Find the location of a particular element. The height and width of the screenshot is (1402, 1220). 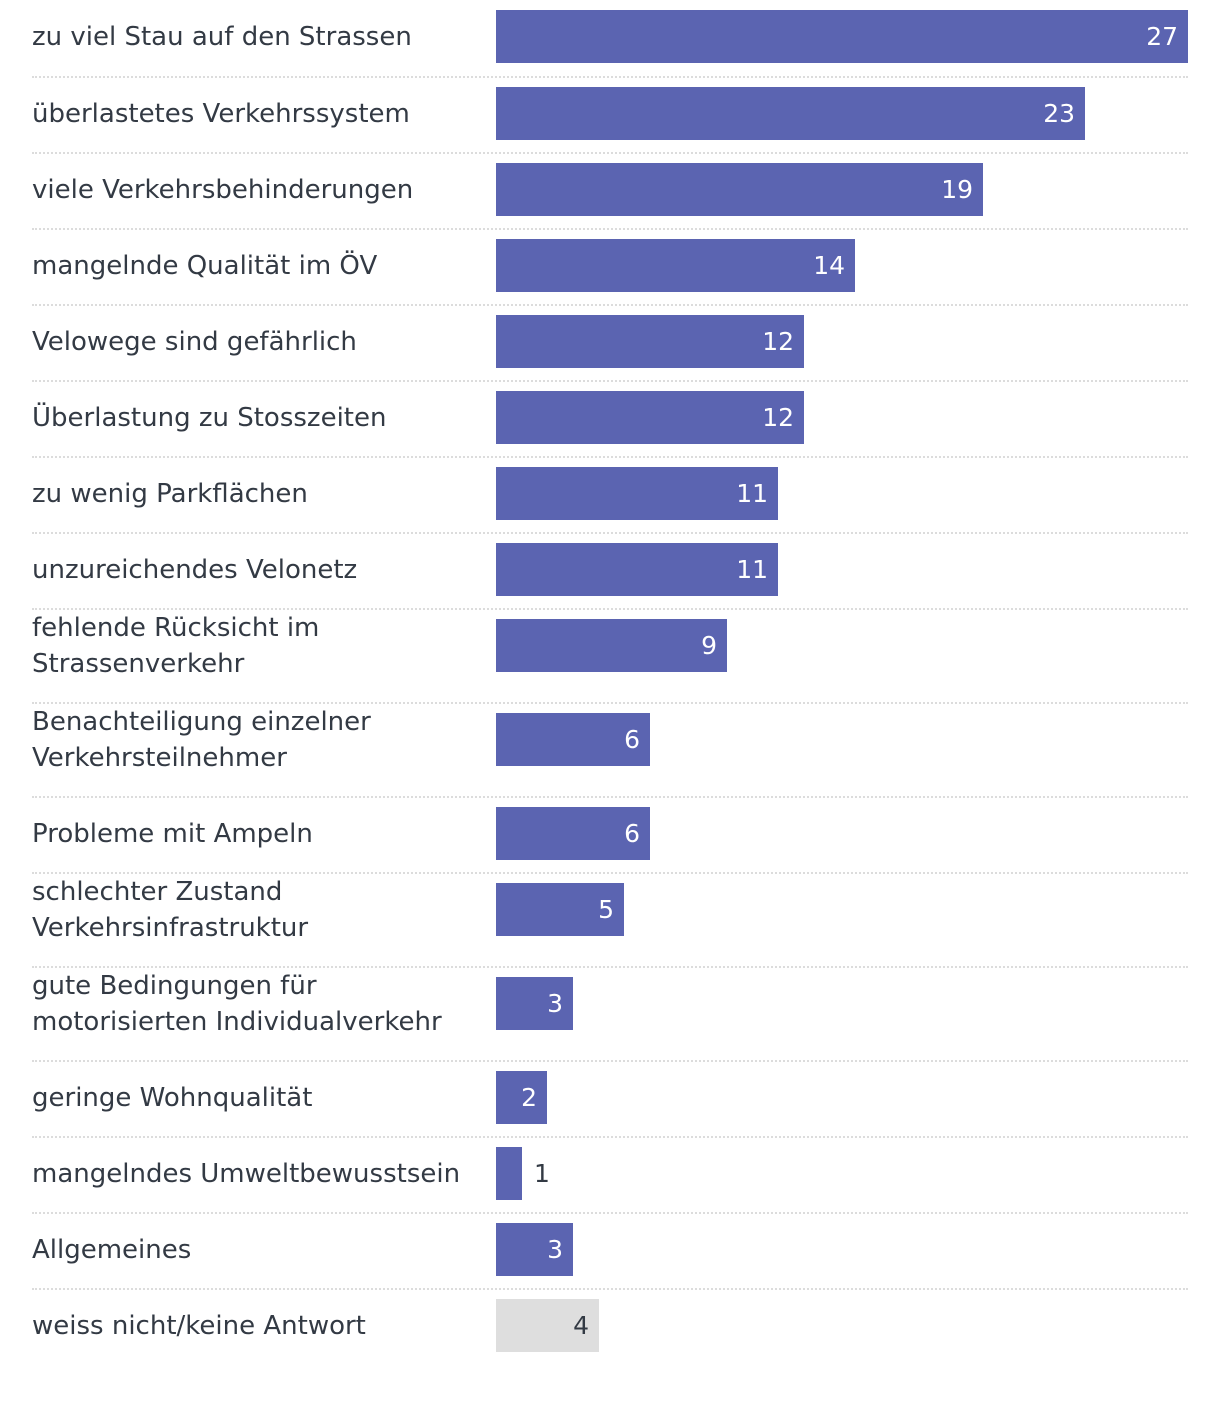

category-label-line: schlechter Zustand is located at coordinates (157, 891).